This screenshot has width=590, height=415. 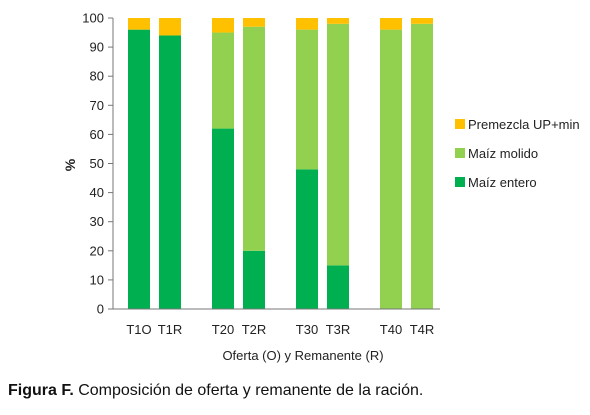 What do you see at coordinates (97, 221) in the screenshot?
I see `y-tick-label: 30` at bounding box center [97, 221].